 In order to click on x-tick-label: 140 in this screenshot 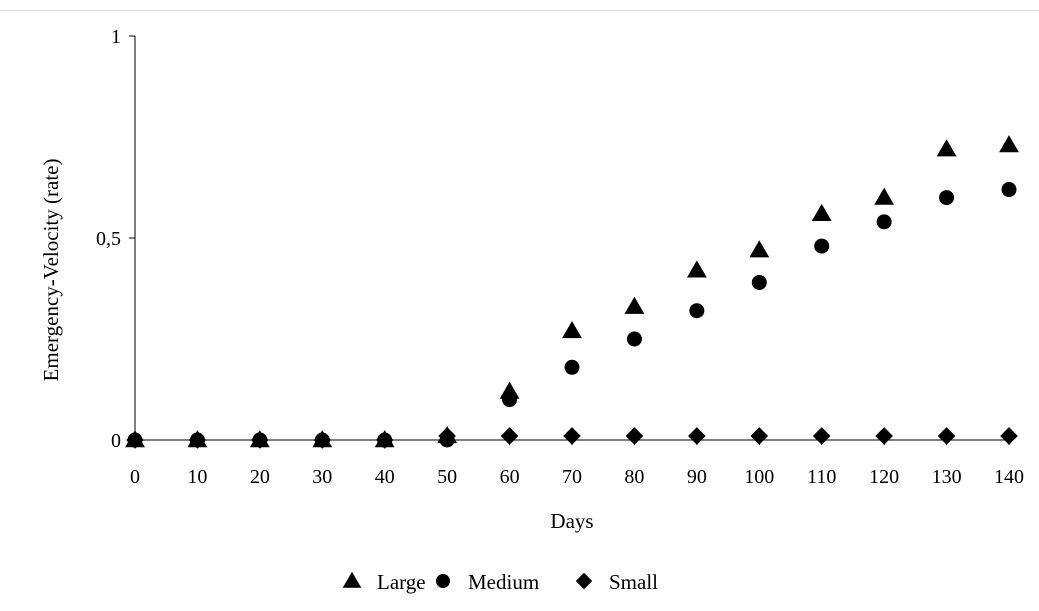, I will do `click(1009, 477)`.